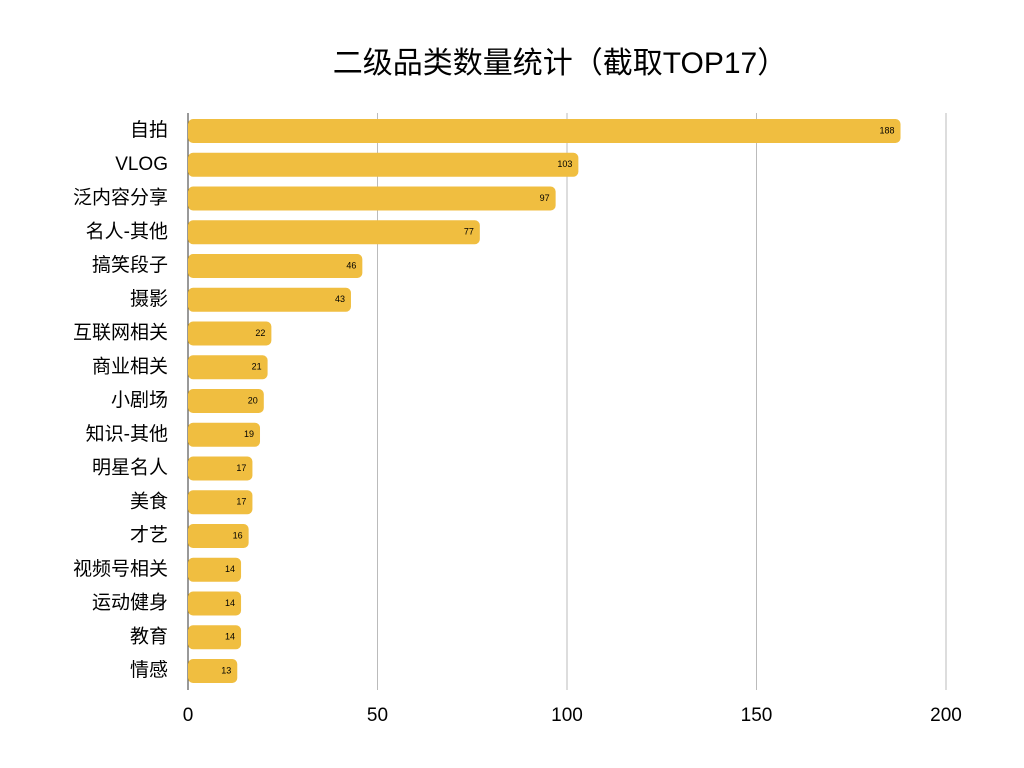  Describe the element at coordinates (886, 130) in the screenshot. I see `value-label: 188` at that location.